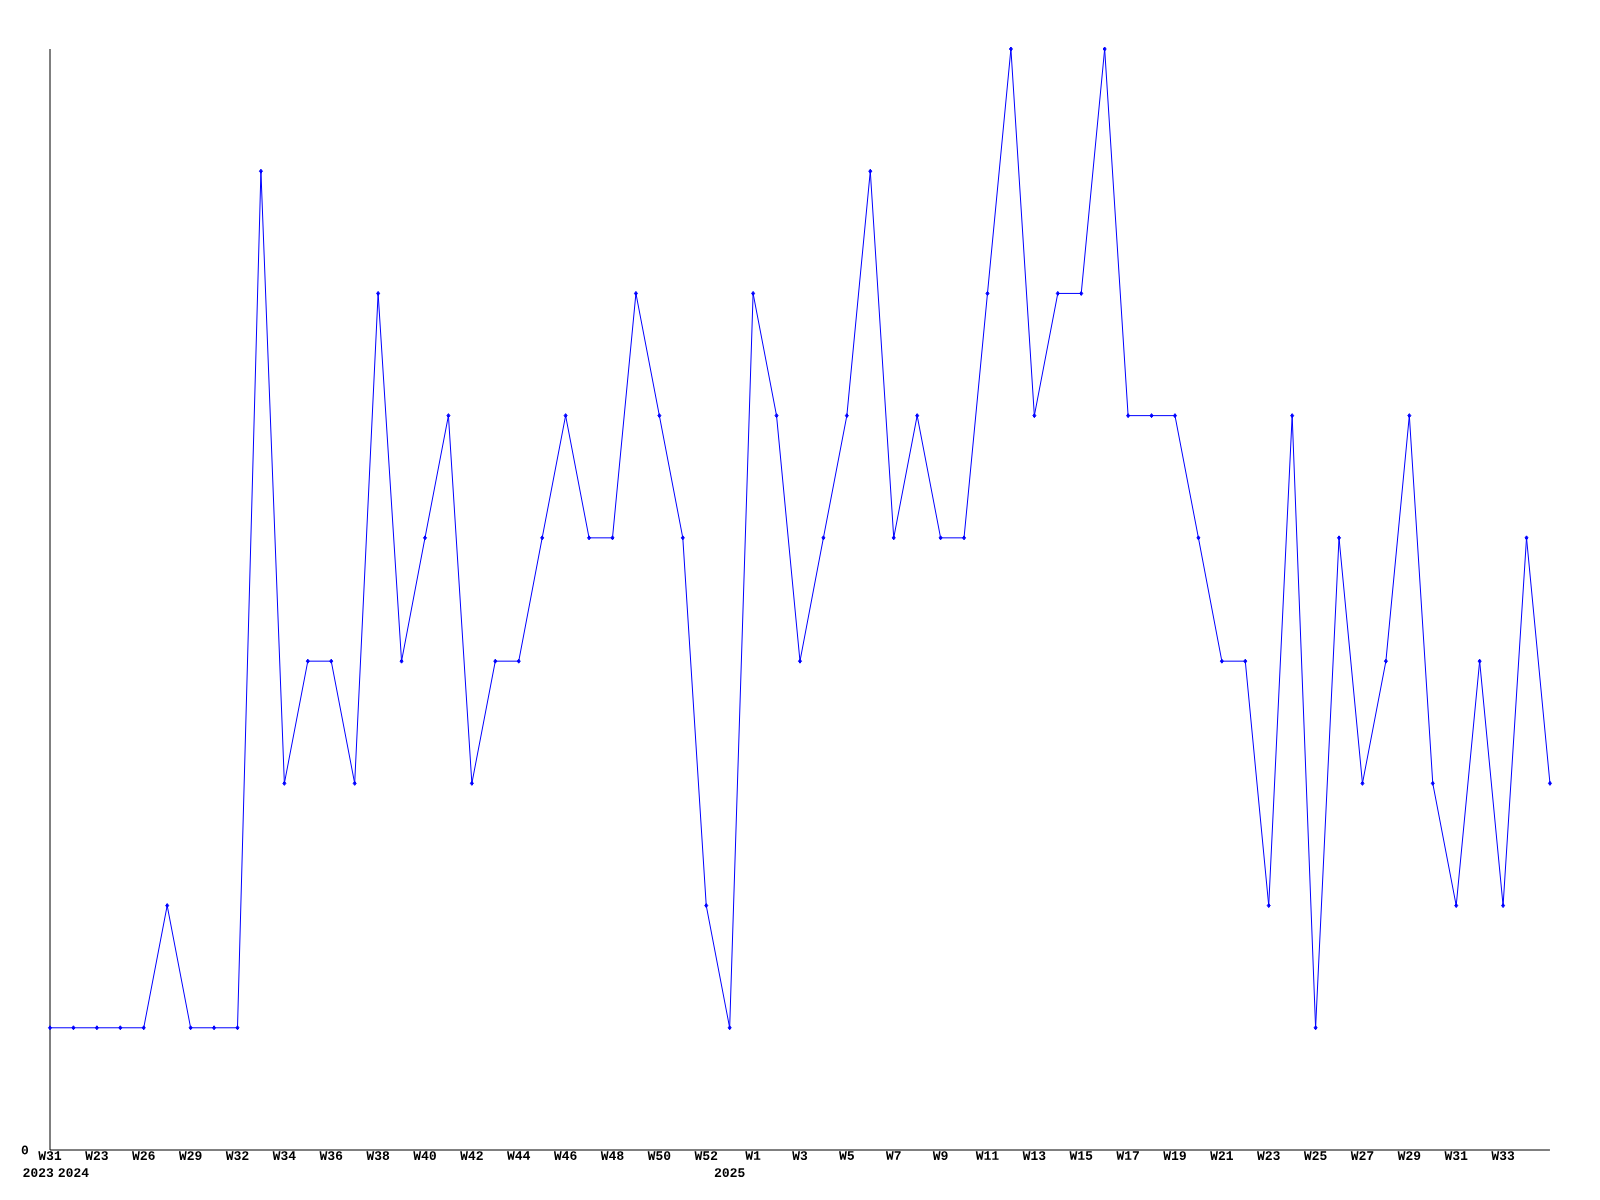  Describe the element at coordinates (1034, 1156) in the screenshot. I see `x-tick-label: W13` at that location.